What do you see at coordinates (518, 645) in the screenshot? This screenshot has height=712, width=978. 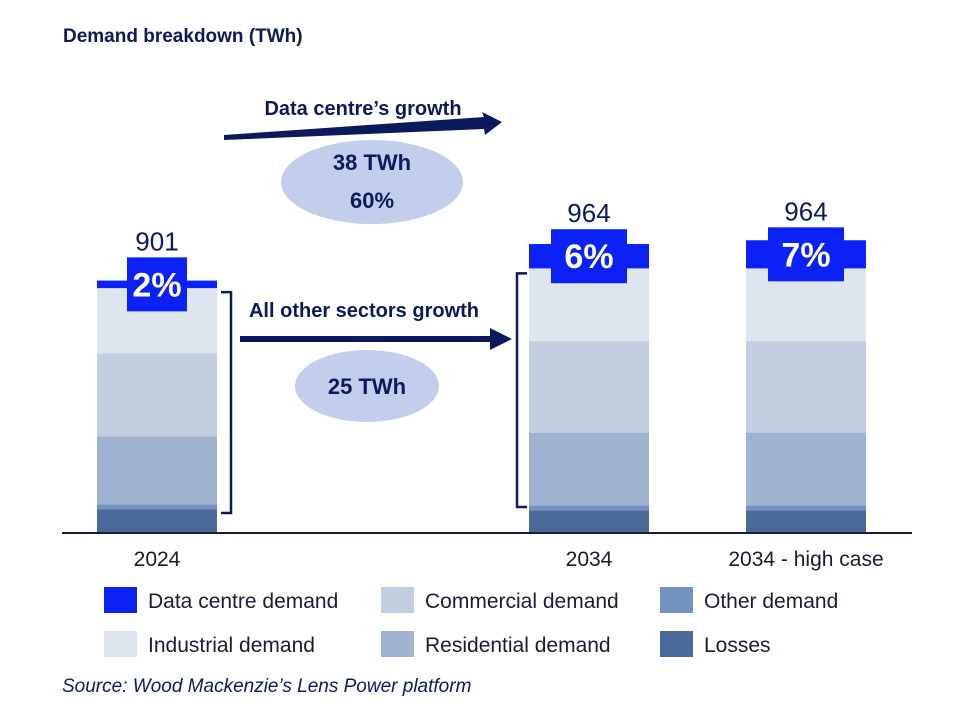 I see `legend-label-residential-demand: Residential demand` at bounding box center [518, 645].